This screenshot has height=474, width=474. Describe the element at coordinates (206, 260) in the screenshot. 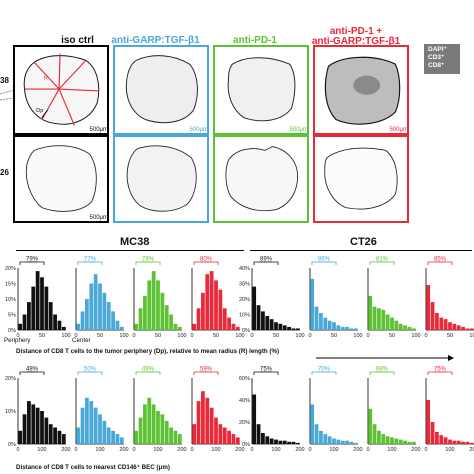

I see `percent-label: 80%` at that location.